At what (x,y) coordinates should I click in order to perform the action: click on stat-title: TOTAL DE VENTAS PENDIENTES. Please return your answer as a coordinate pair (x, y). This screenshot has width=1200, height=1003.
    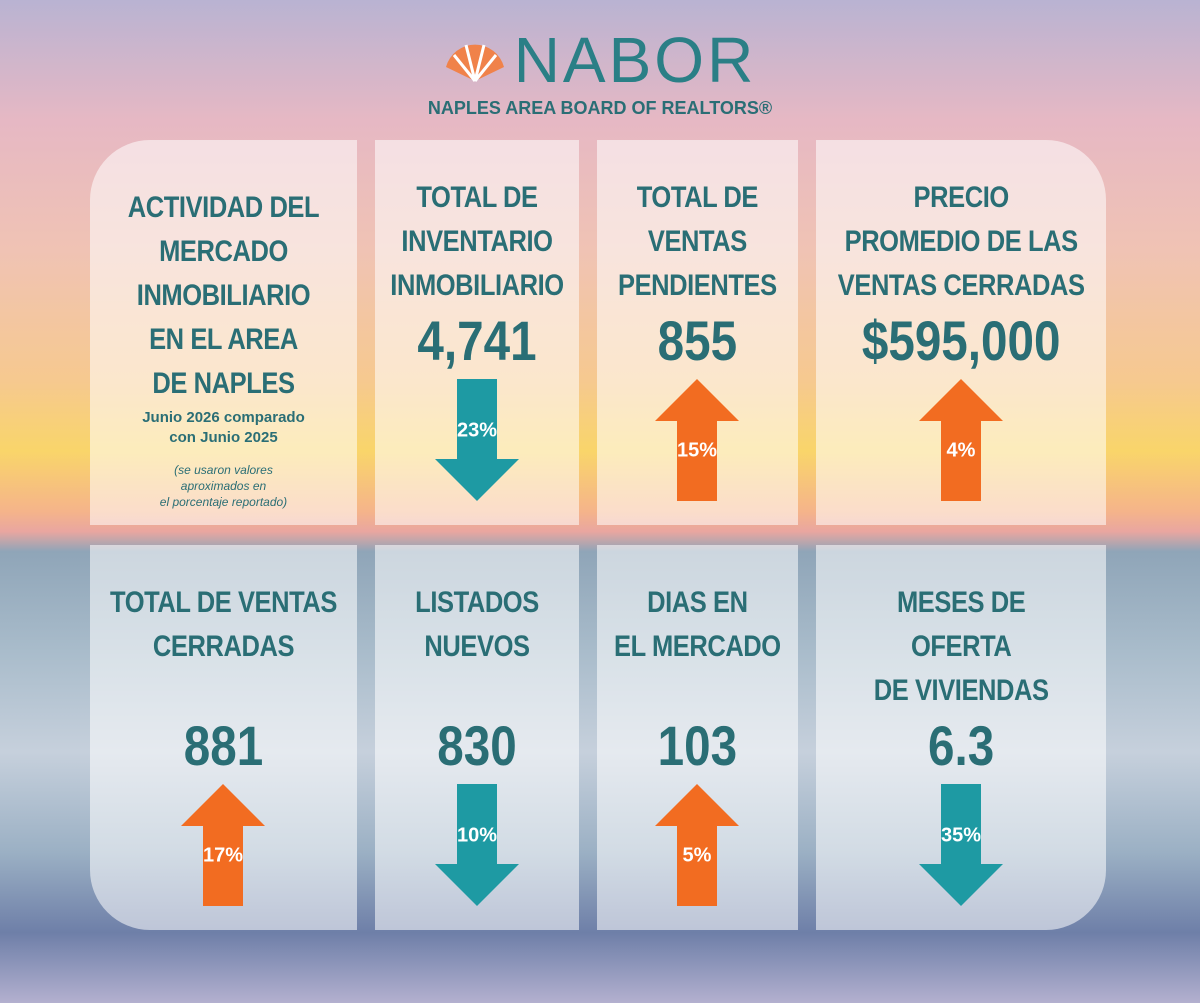
    Looking at the image, I should click on (697, 243).